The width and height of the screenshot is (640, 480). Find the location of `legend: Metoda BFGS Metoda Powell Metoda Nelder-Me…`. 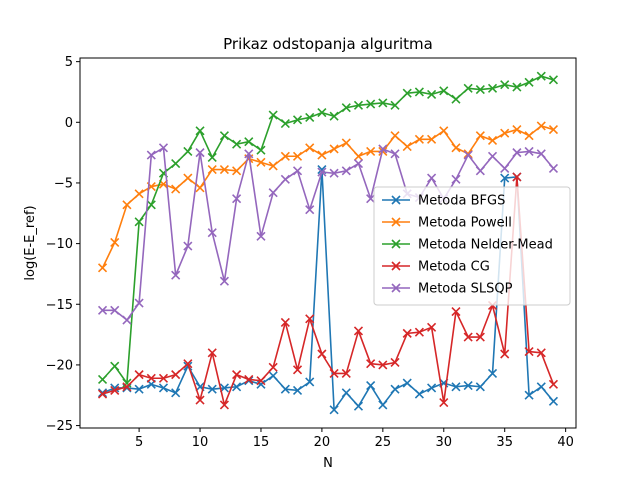

legend: Metoda BFGS Metoda Powell Metoda Nelder-Me… is located at coordinates (472, 246).